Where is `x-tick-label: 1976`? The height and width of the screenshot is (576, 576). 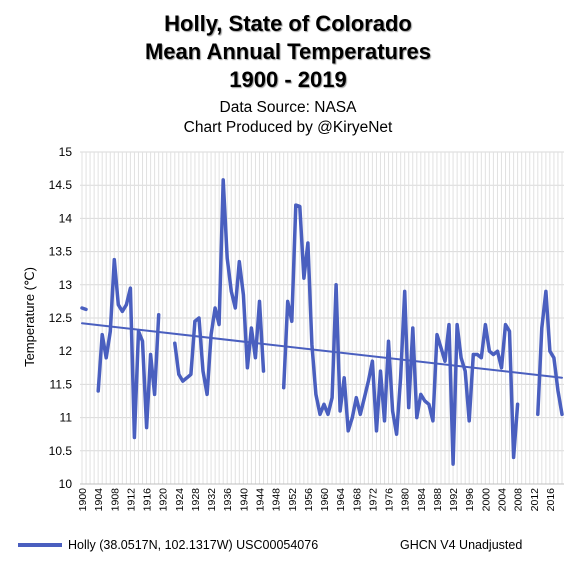 x-tick-label: 1976 is located at coordinates (390, 500).